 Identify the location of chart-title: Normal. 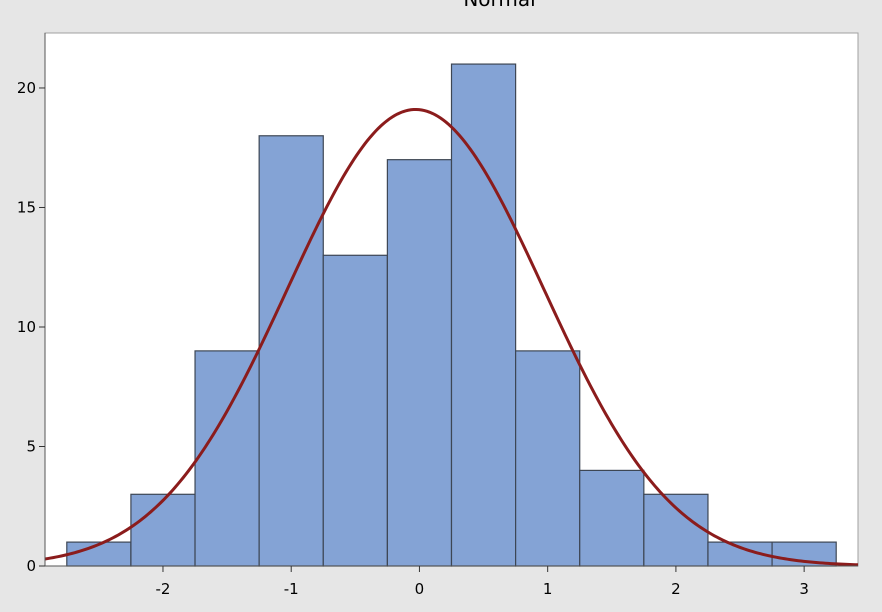
(499, 5).